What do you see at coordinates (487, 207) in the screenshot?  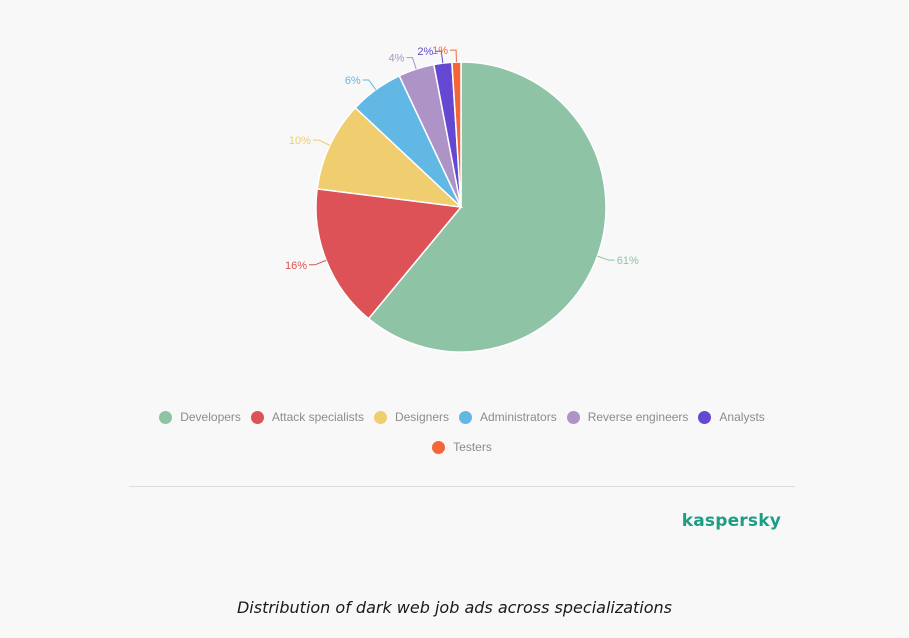 I see `pie-slice-developers` at bounding box center [487, 207].